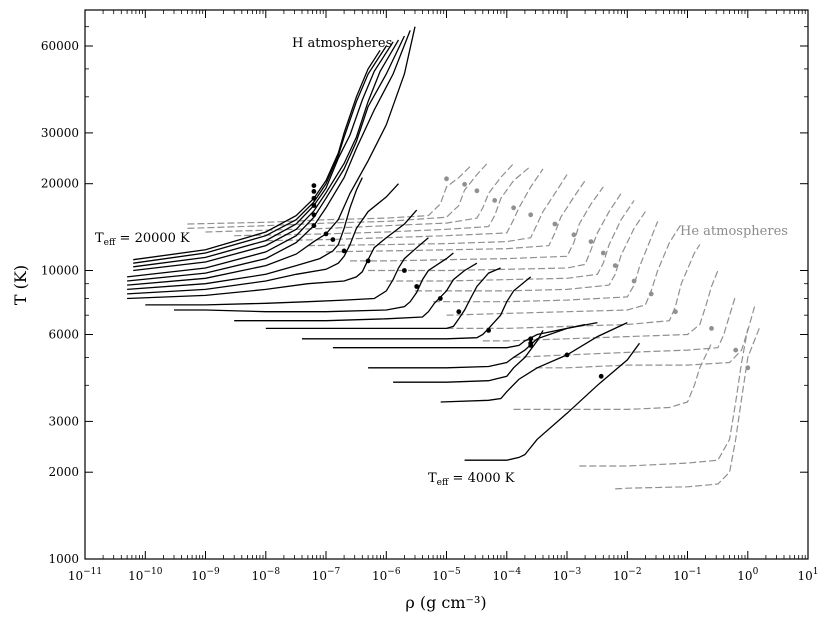 The width and height of the screenshot is (830, 619). What do you see at coordinates (386, 575) in the screenshot?
I see `x-tick-label: 10⁻⁶` at bounding box center [386, 575].